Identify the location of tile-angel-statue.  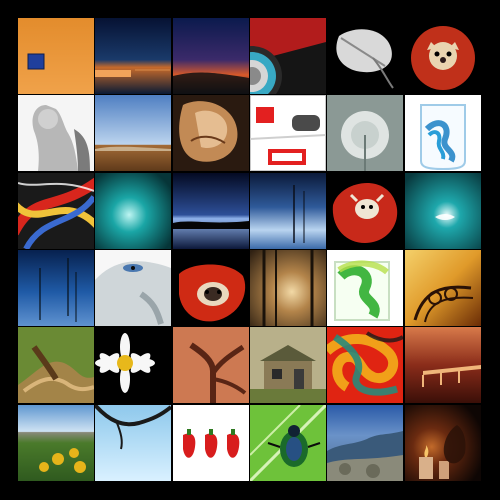
(56, 133).